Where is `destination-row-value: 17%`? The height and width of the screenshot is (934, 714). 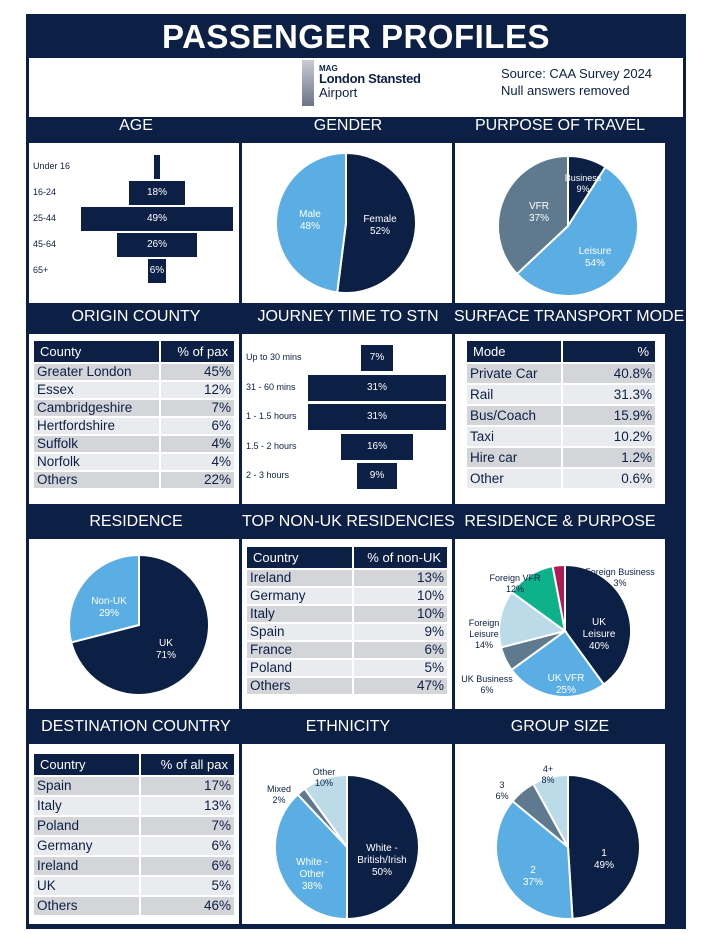 destination-row-value: 17% is located at coordinates (186, 786).